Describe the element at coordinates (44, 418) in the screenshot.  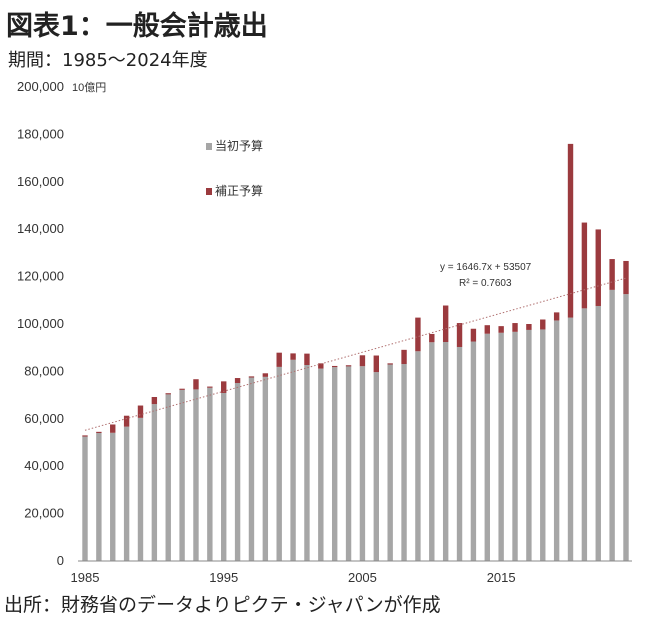
I see `y-tick-label: 60,000` at that location.